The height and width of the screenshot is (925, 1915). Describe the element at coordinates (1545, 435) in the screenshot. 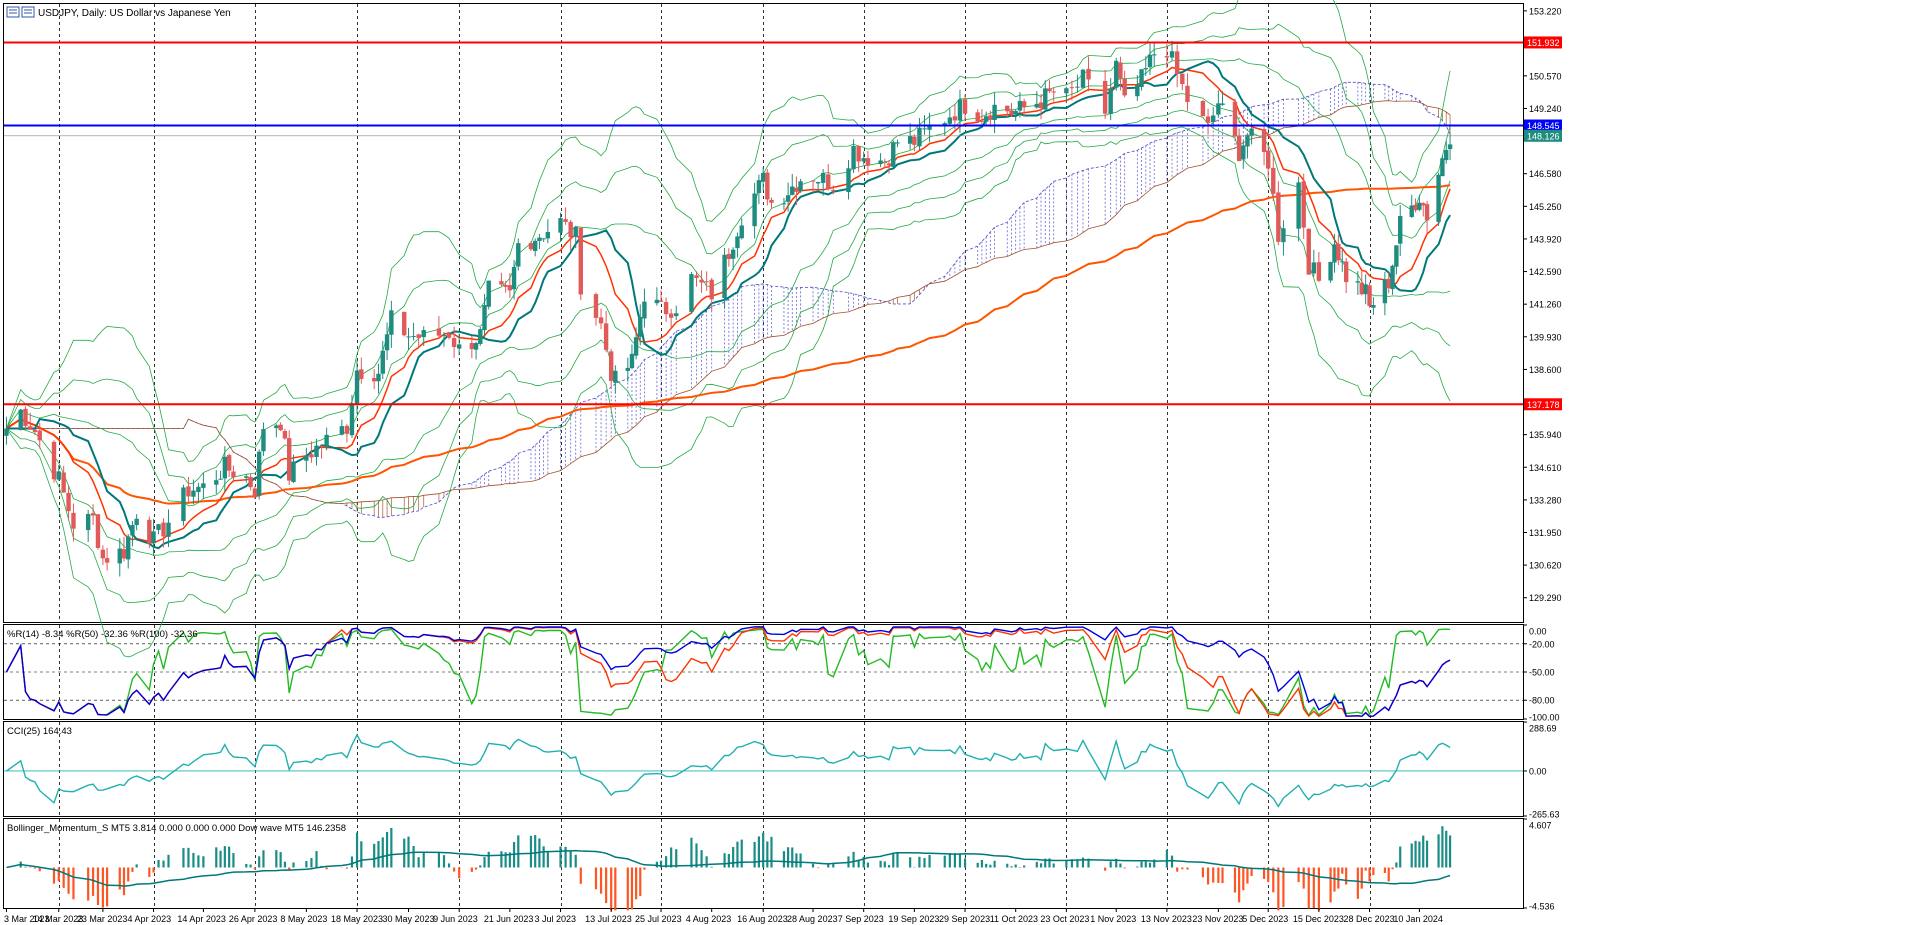

I see `price-tick-label: 135.940` at that location.